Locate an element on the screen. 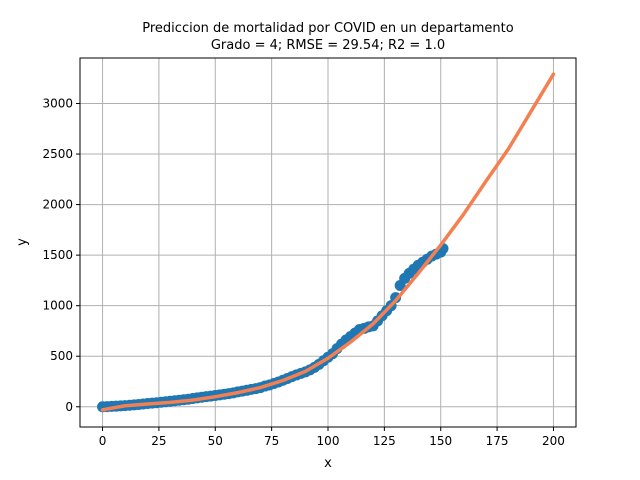 The image size is (640, 480). y-tick-label: 2500 is located at coordinates (57, 154).